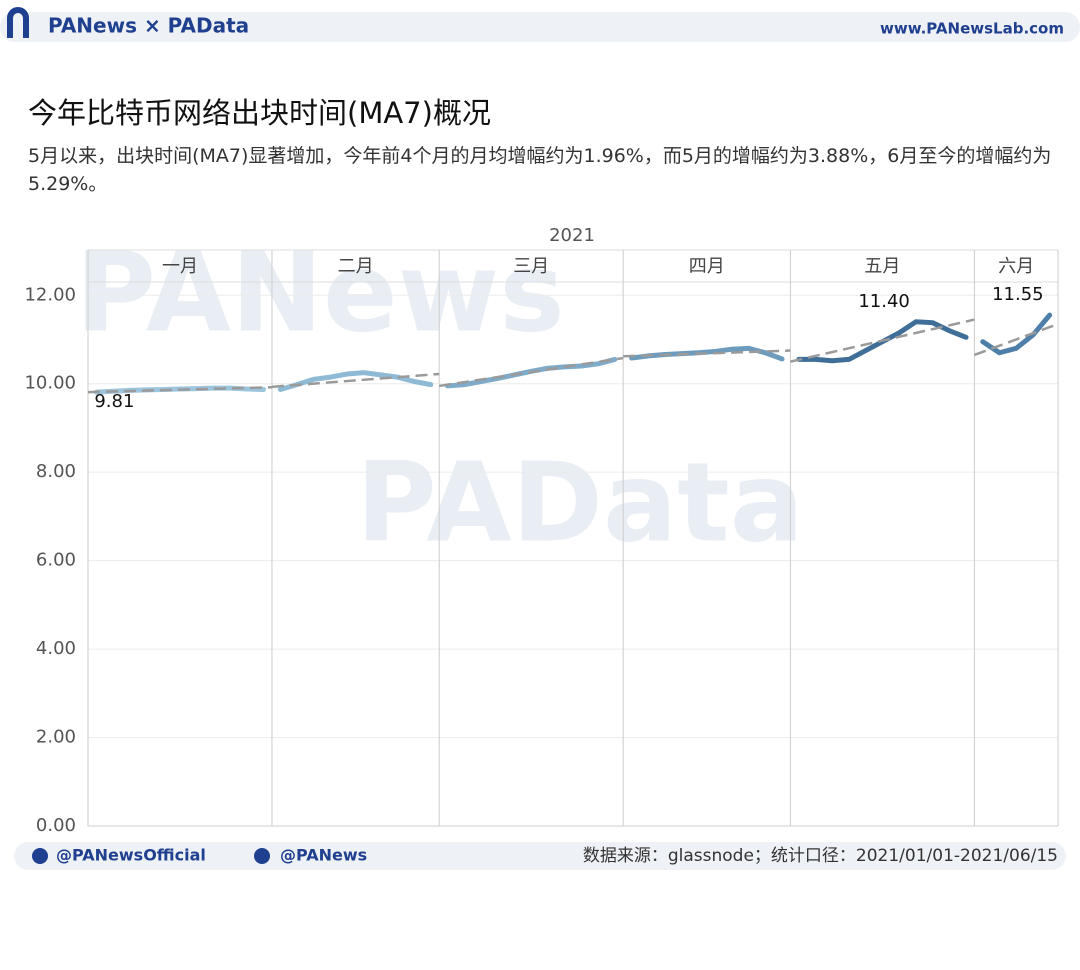 Image resolution: width=1080 pixels, height=970 pixels. Describe the element at coordinates (580, 502) in the screenshot. I see `watermark: PAData` at that location.